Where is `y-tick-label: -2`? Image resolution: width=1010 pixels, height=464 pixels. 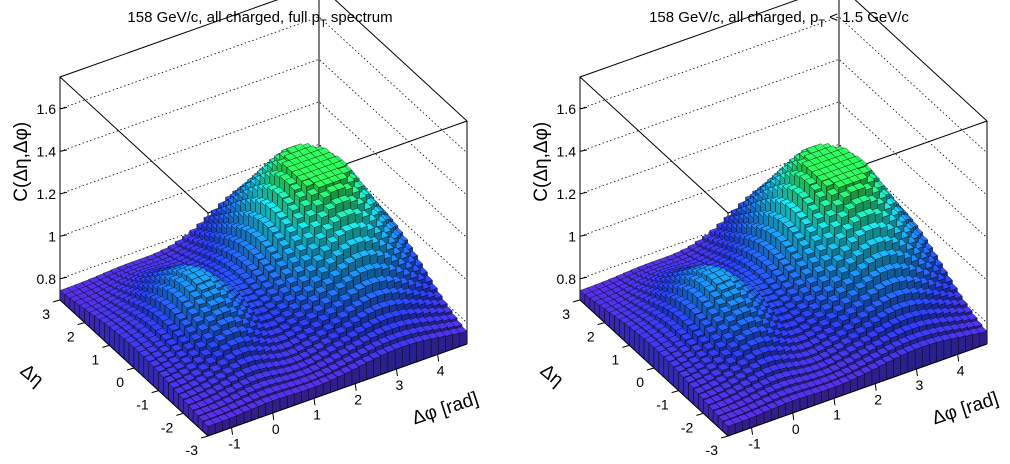 y-tick-label: -2 is located at coordinates (167, 427).